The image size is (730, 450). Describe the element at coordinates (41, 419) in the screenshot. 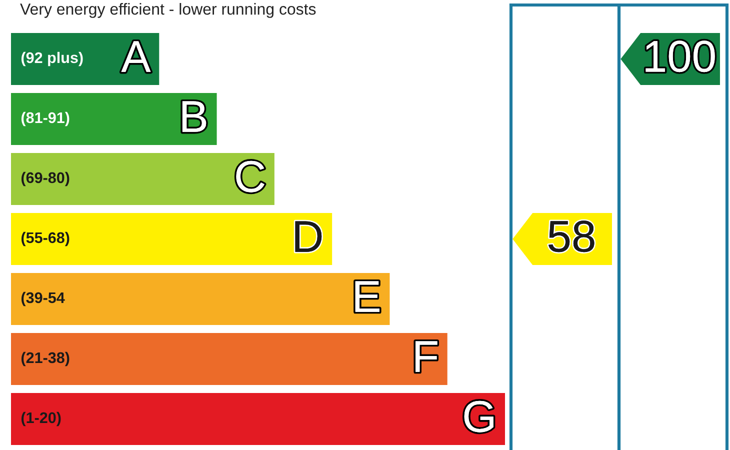

I see `category-label: (1-20)` at that location.